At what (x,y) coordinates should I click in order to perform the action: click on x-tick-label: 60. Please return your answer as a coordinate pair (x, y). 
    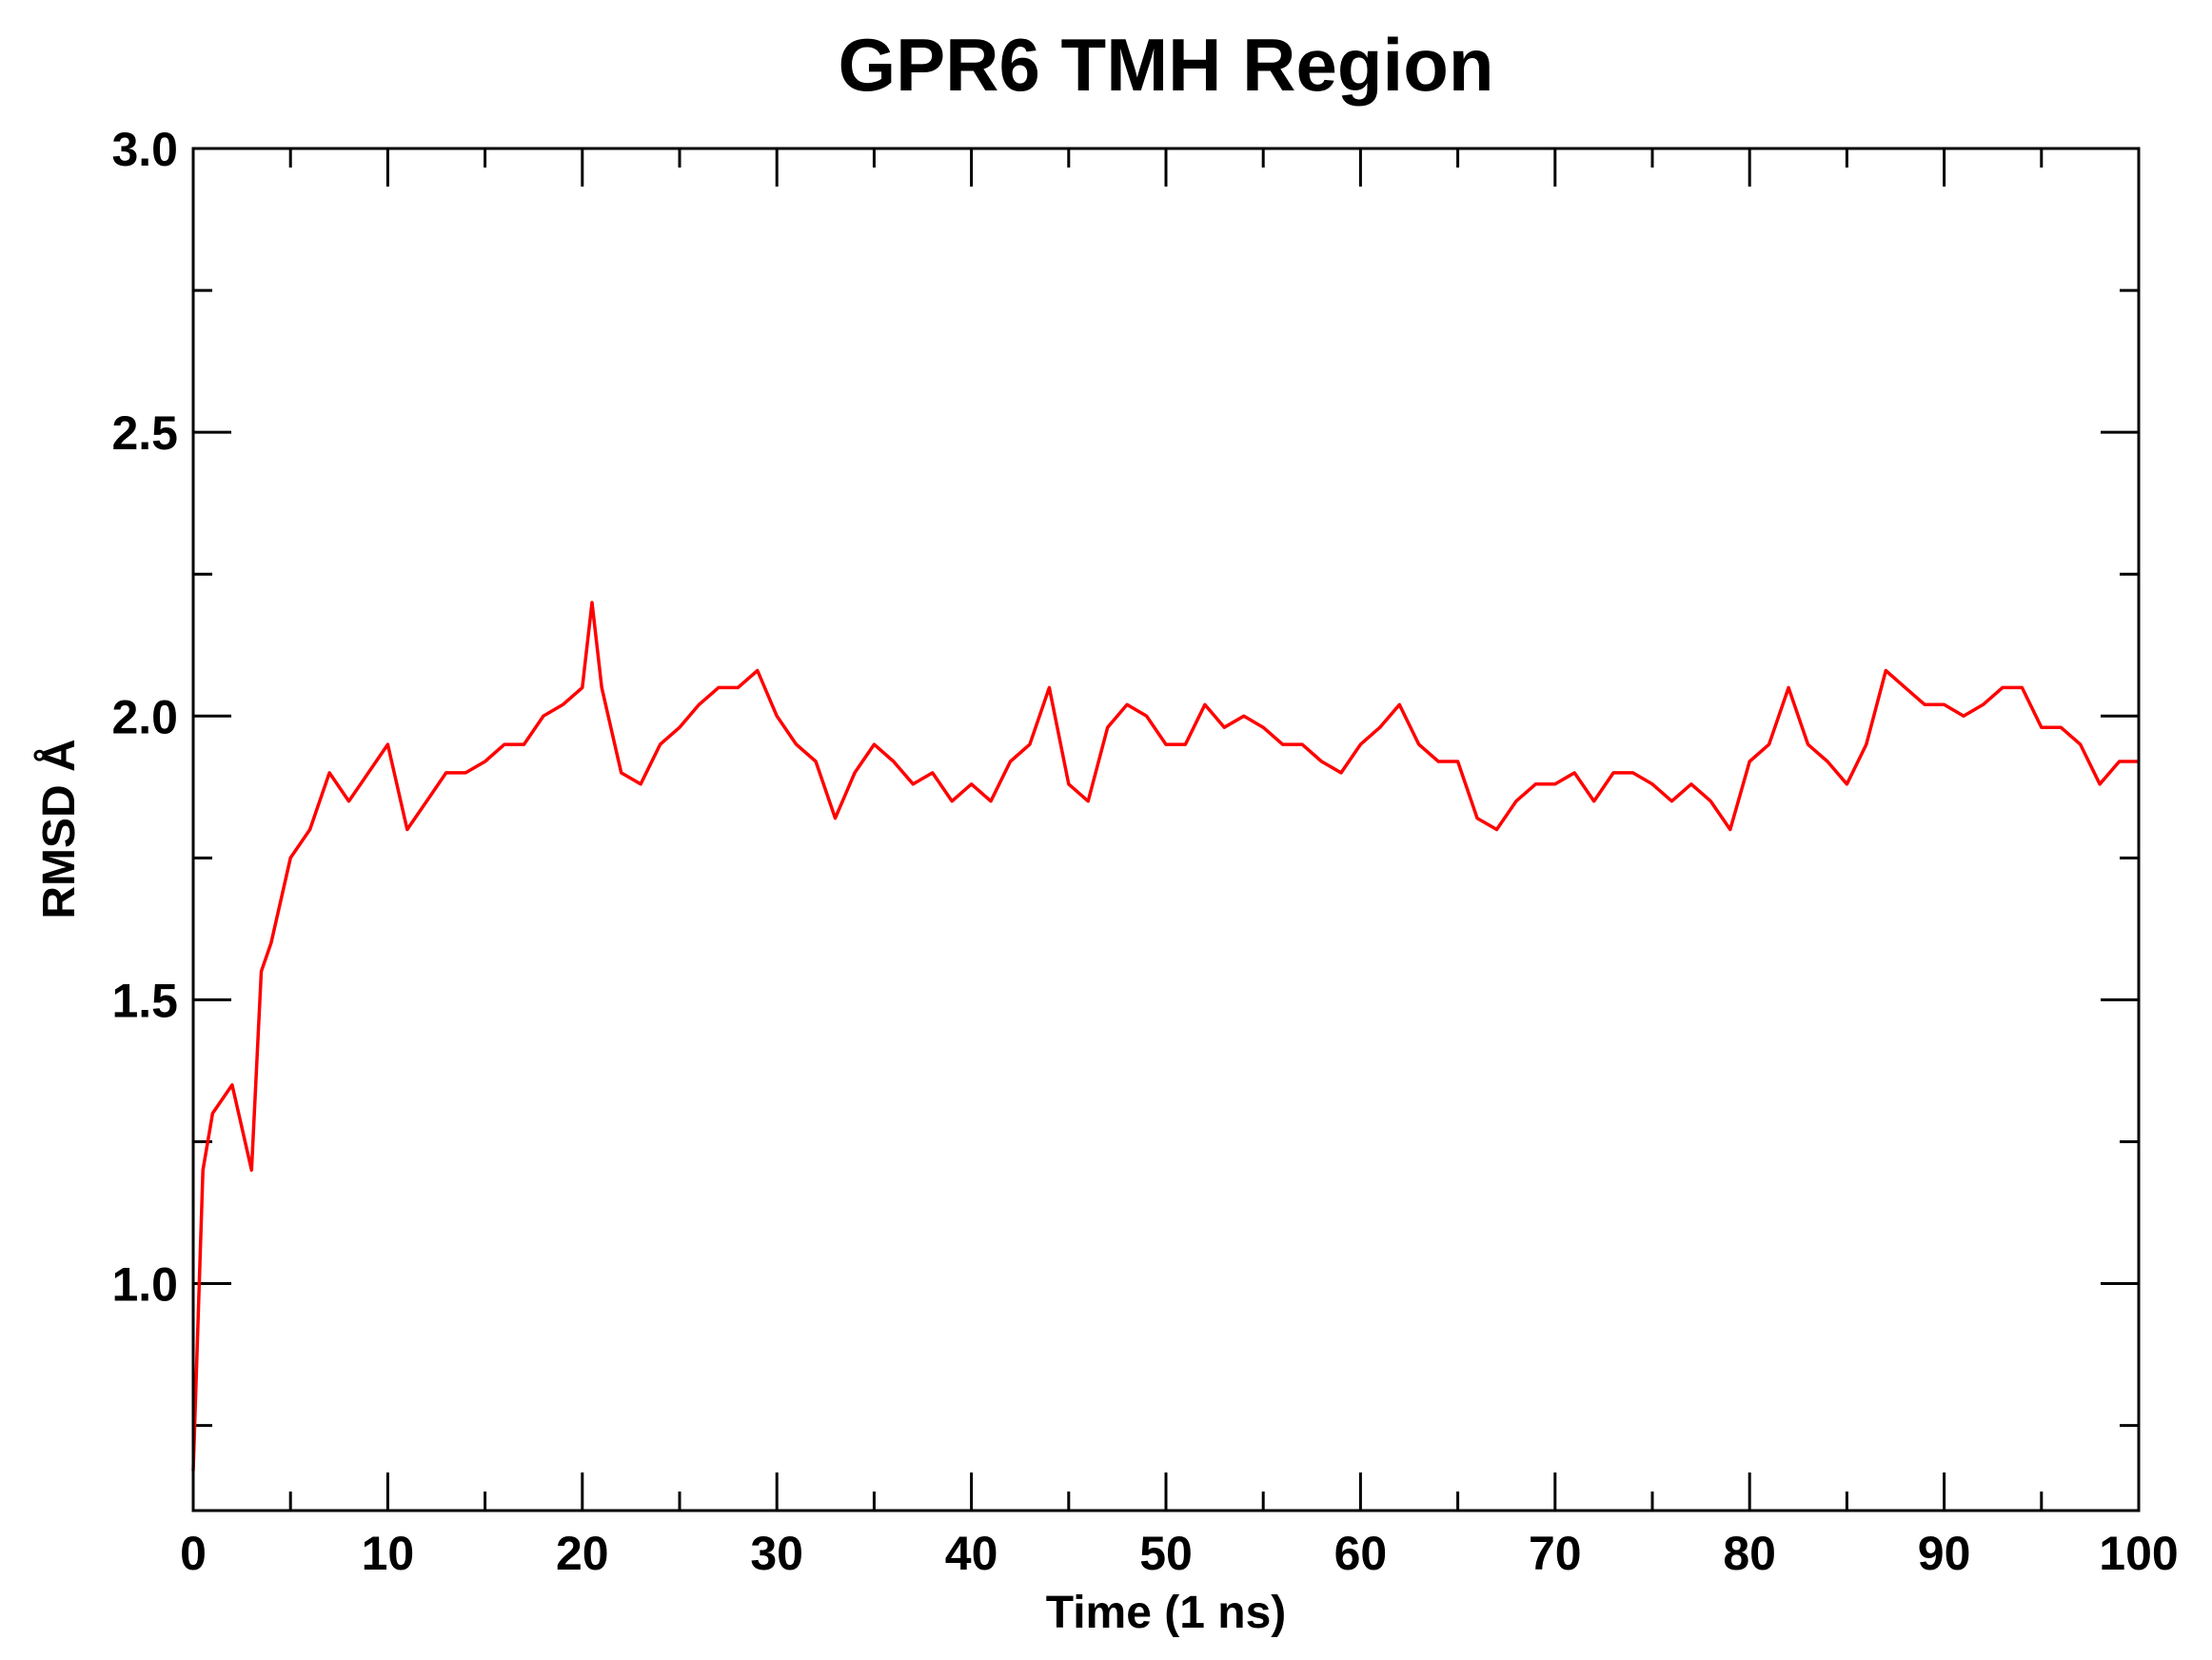
    Looking at the image, I should click on (1361, 1553).